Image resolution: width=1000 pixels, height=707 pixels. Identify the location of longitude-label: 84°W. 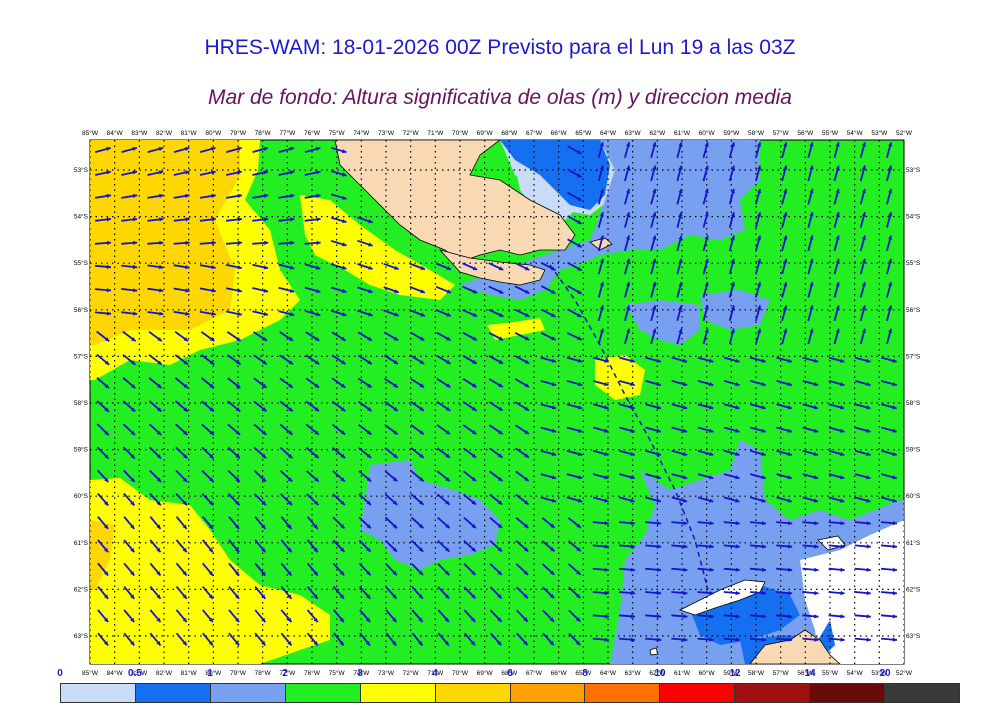
(115, 673).